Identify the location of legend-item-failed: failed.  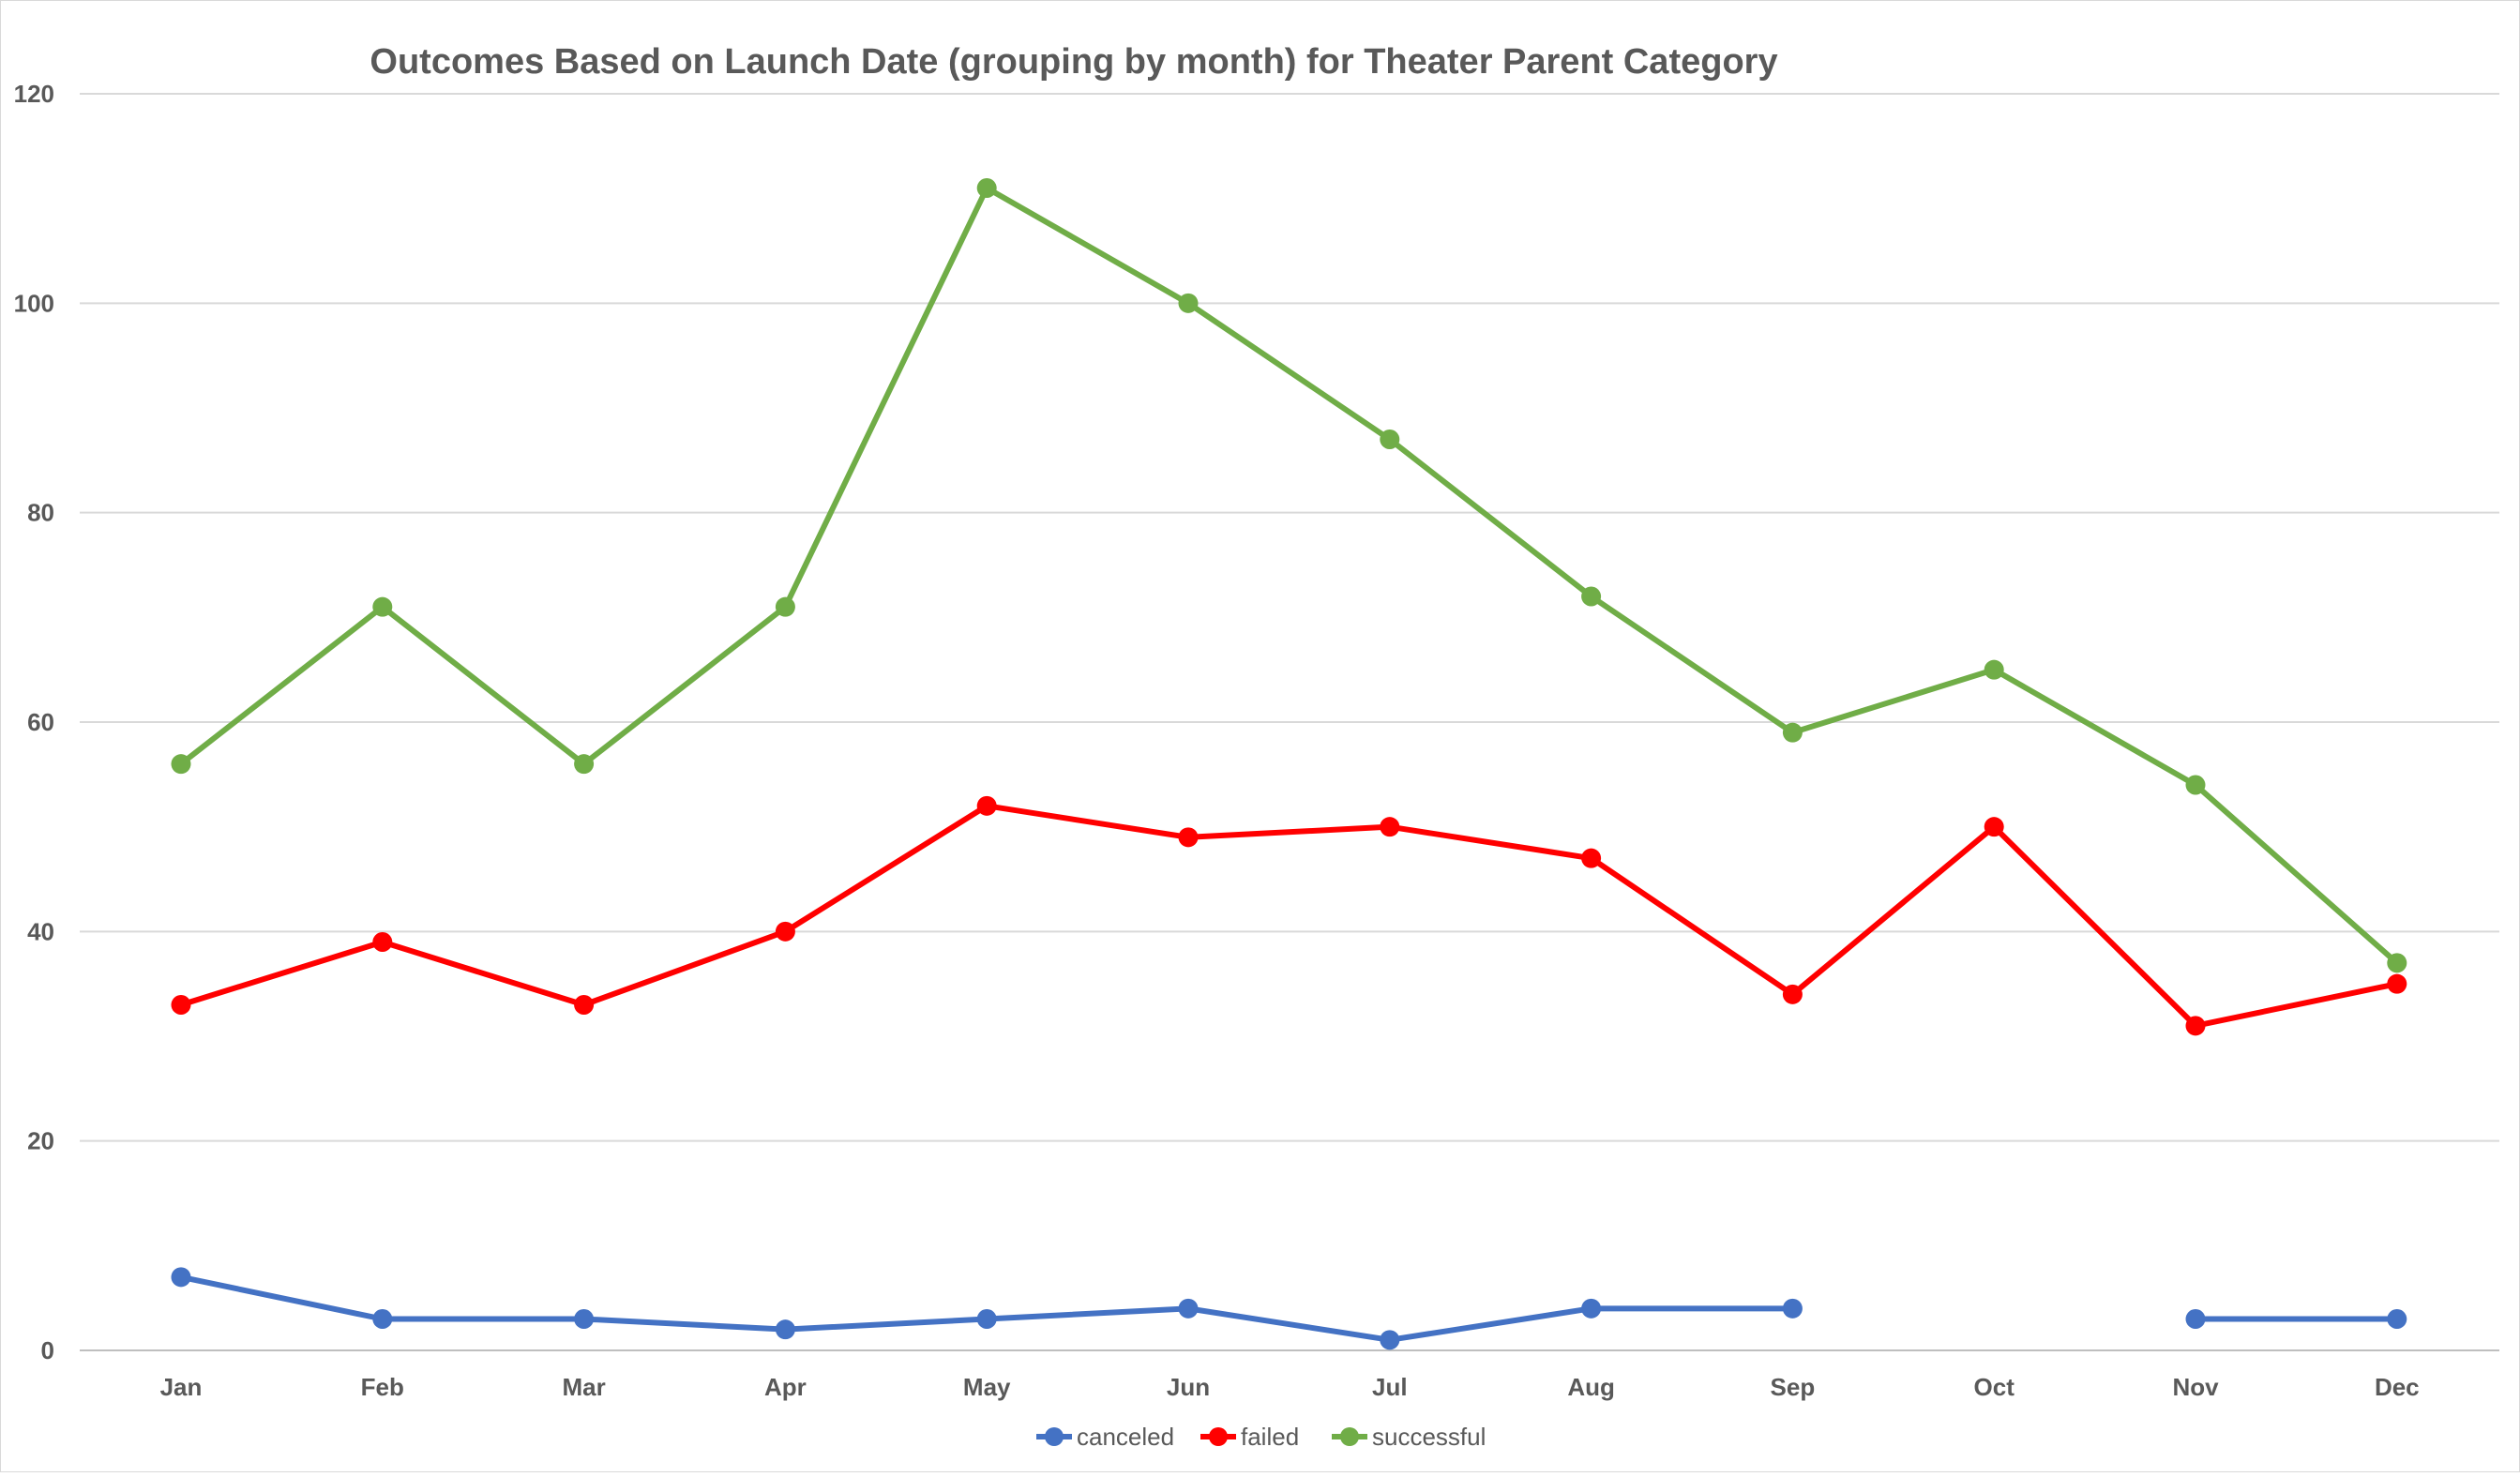
(1249, 1437).